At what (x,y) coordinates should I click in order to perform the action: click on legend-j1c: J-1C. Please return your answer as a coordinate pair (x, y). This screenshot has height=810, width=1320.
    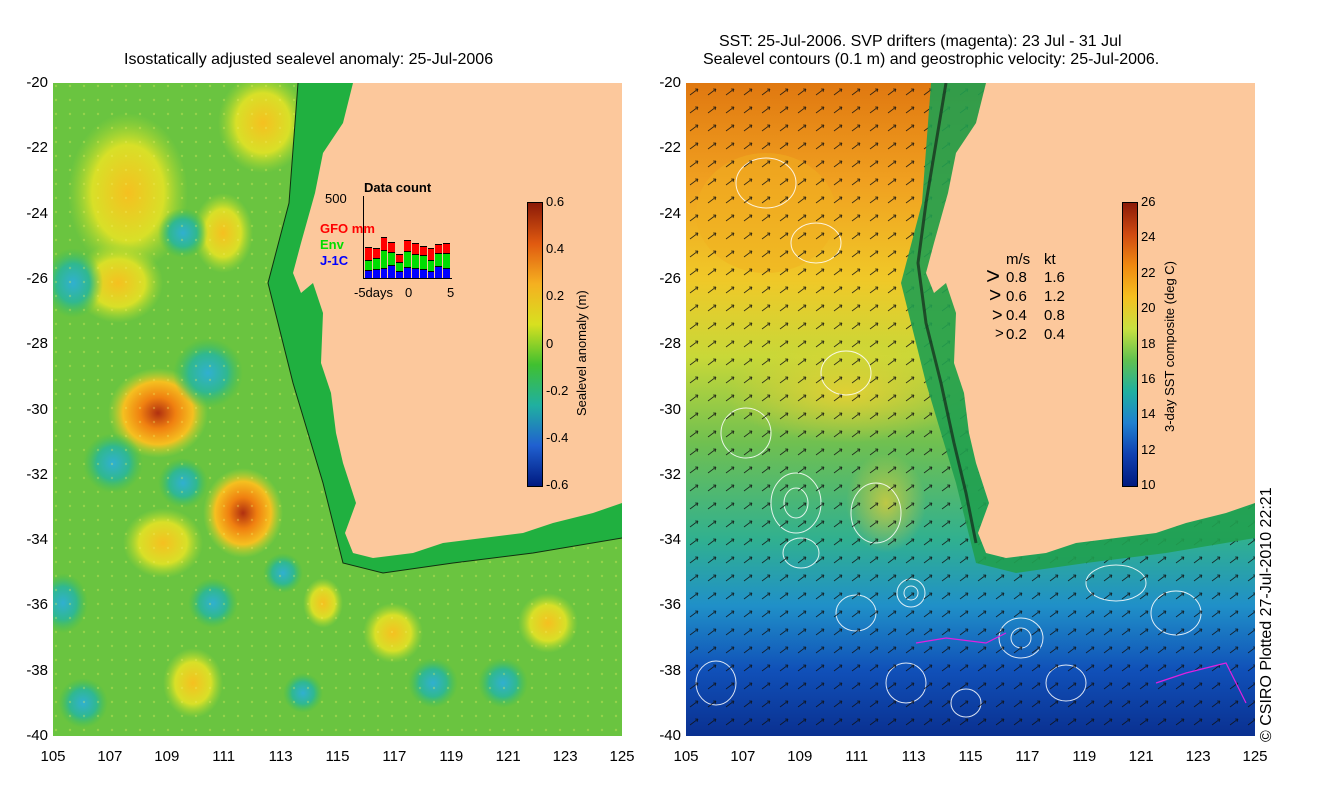
    Looking at the image, I should click on (334, 260).